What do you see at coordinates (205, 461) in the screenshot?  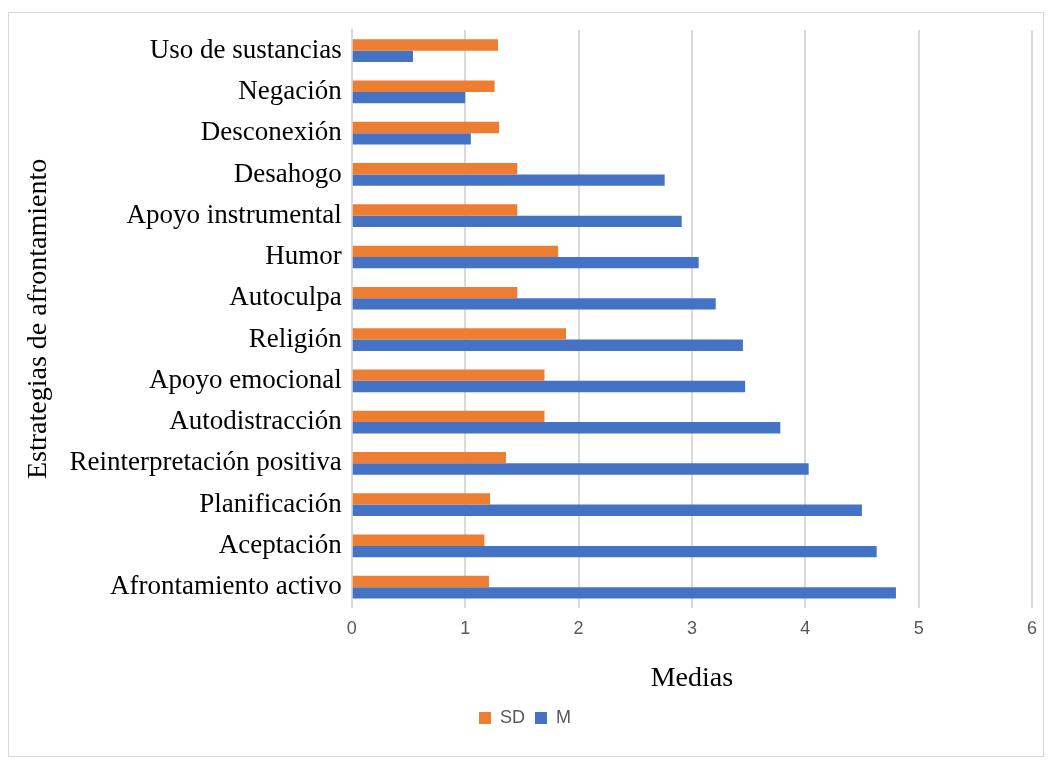 I see `y-tick-label: Reinterpretación positiva` at bounding box center [205, 461].